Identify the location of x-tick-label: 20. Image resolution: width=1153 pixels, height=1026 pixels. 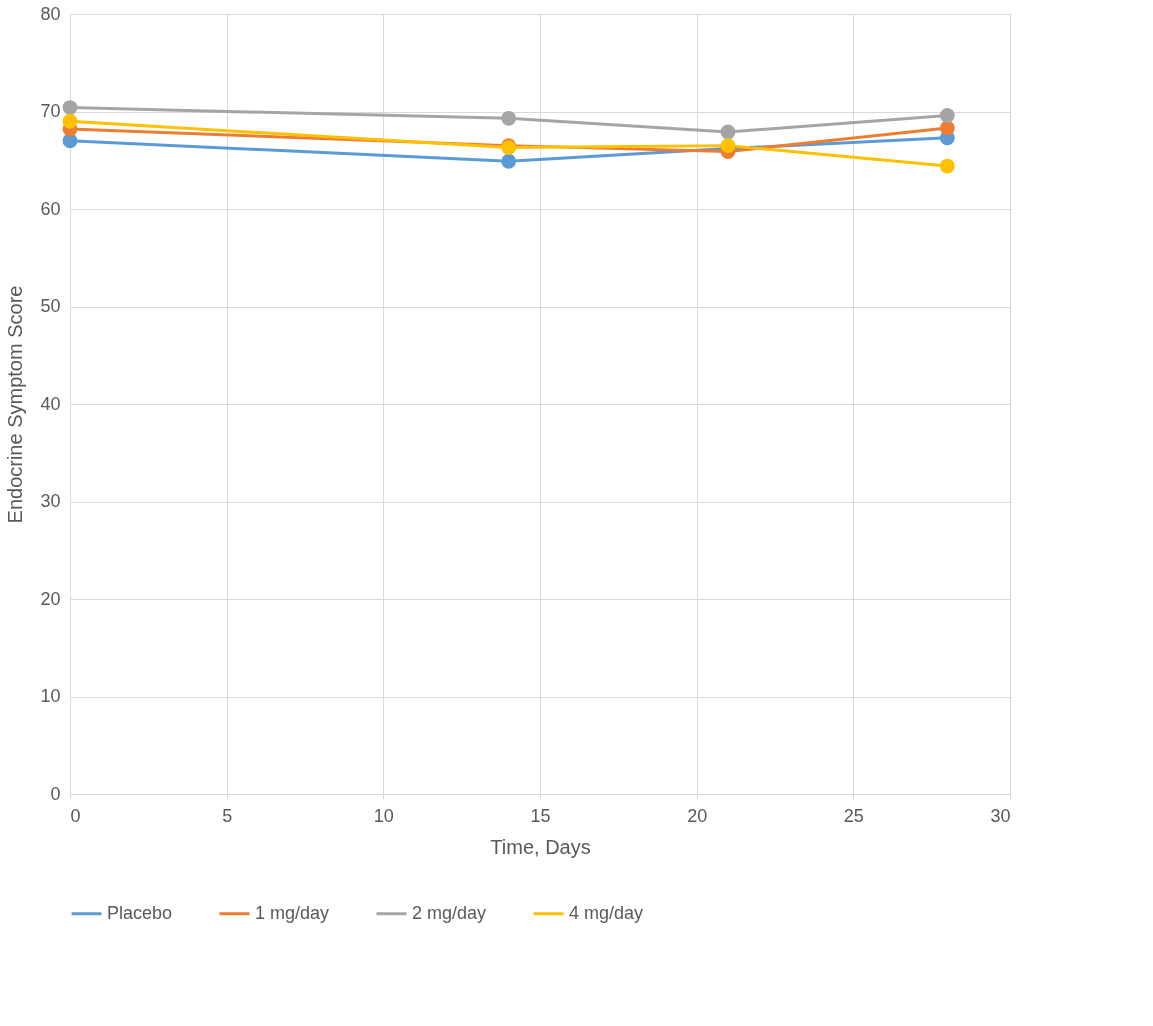
(697, 815).